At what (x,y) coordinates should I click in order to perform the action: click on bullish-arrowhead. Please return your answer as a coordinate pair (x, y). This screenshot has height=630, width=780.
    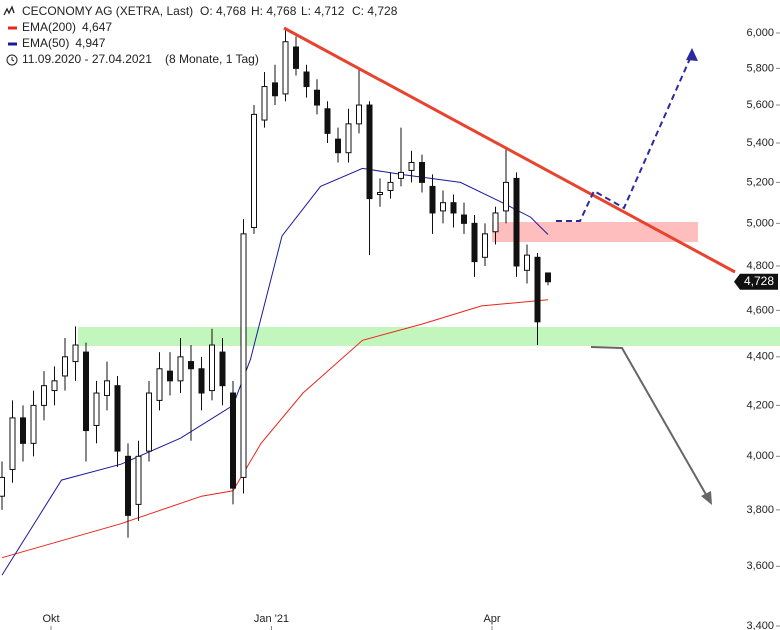
    Looking at the image, I should click on (692, 54).